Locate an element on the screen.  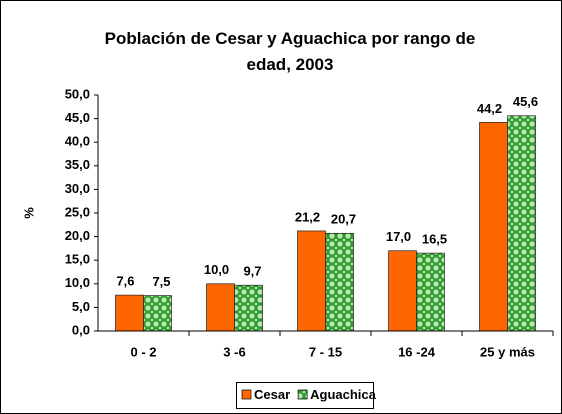
data-label: 44,2 is located at coordinates (489, 108).